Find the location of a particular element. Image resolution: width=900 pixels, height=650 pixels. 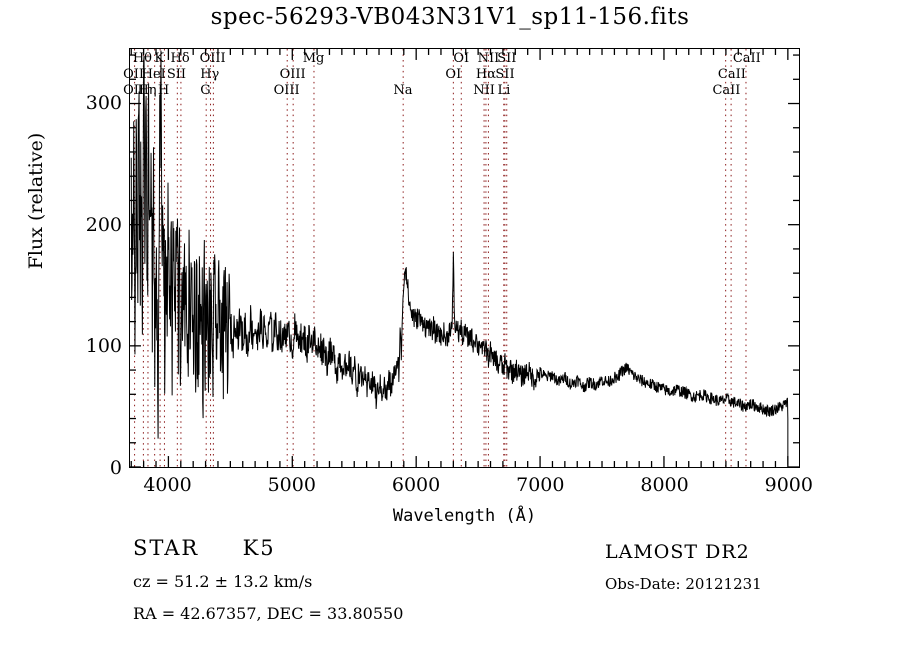

y-tick-label: 100 is located at coordinates (103, 346).